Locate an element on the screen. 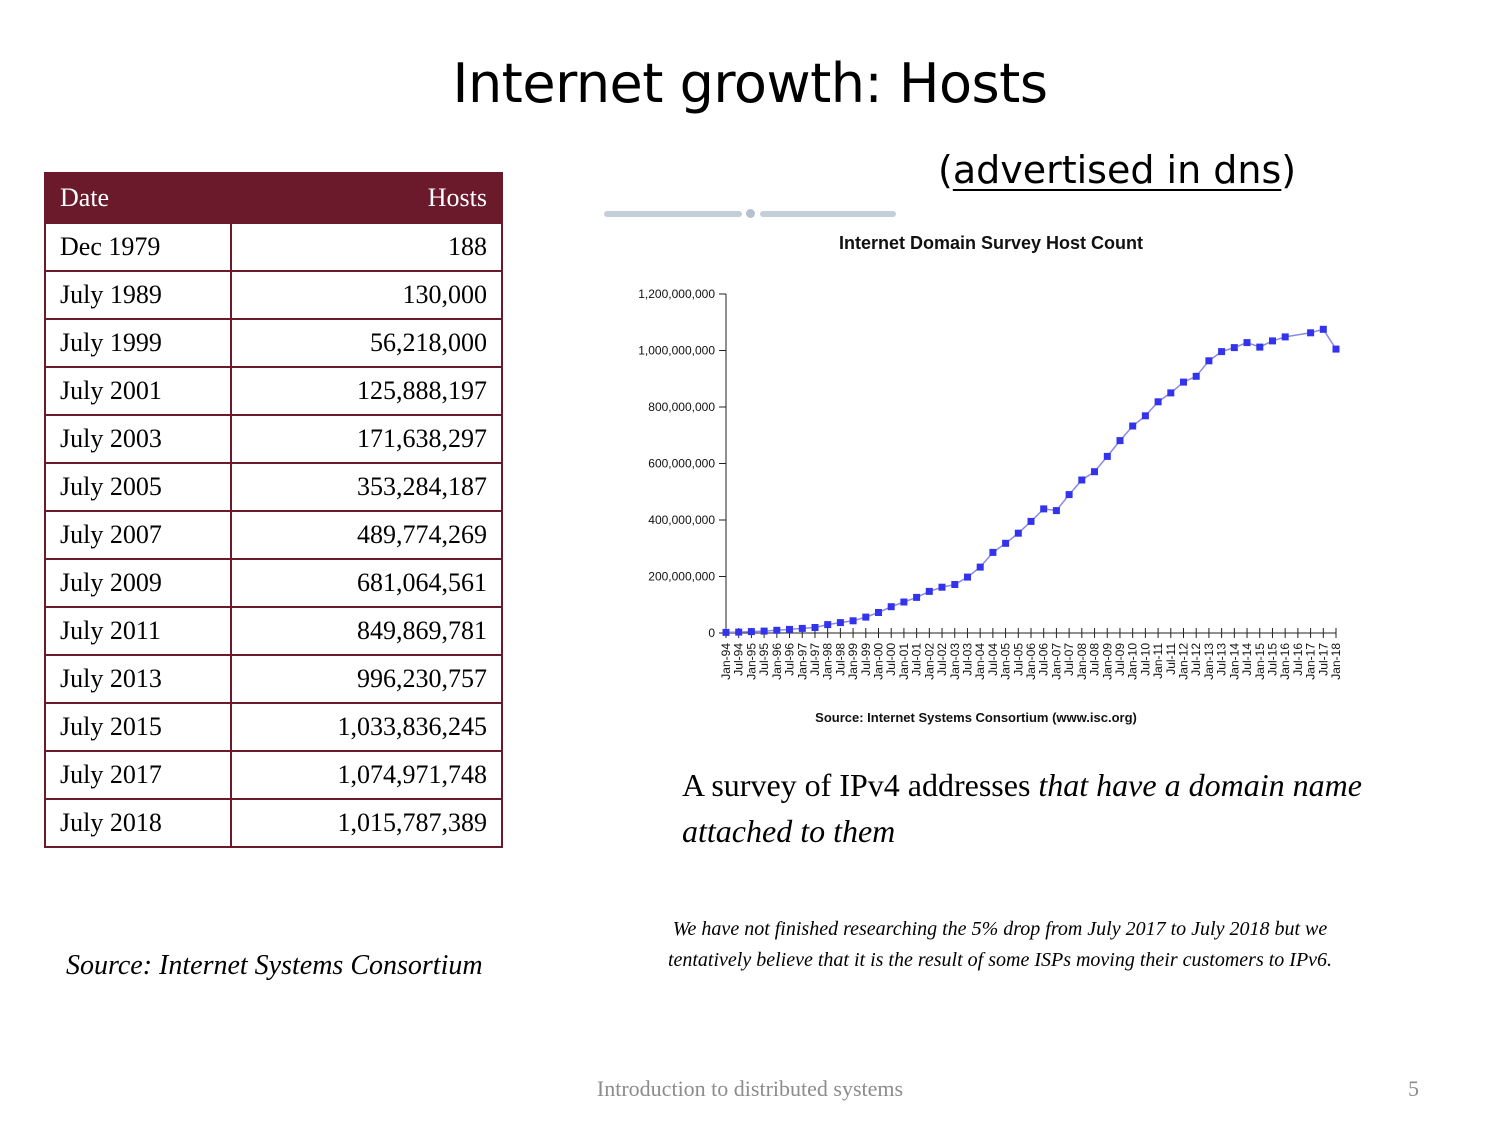 This screenshot has width=1500, height=1125. y-tick-label: 1,200,000,000 is located at coordinates (676, 294).